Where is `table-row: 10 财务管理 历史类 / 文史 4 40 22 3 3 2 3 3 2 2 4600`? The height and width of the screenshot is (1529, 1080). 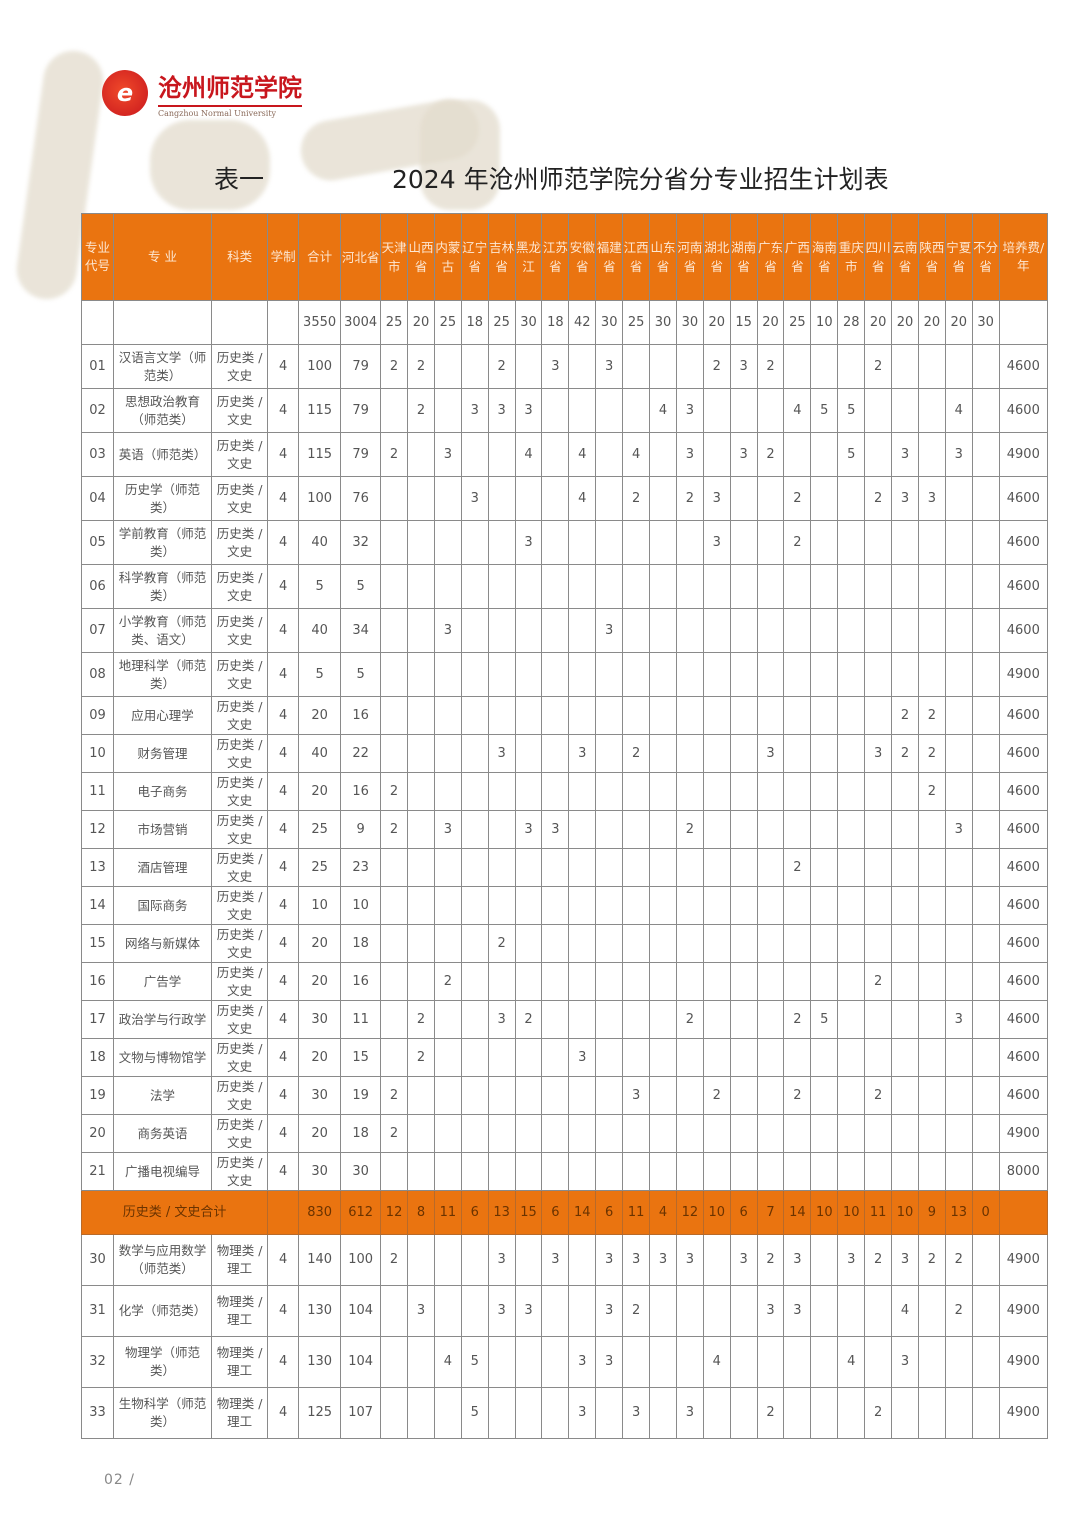
table-row: 10 财务管理 历史类 / 文史 4 40 22 3 3 2 3 3 2 2 4600 is located at coordinates (564, 753).